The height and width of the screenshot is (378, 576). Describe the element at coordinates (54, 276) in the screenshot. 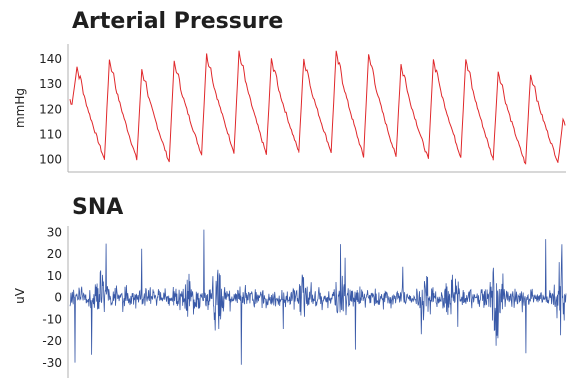

I see `y-tick-label: 10` at that location.